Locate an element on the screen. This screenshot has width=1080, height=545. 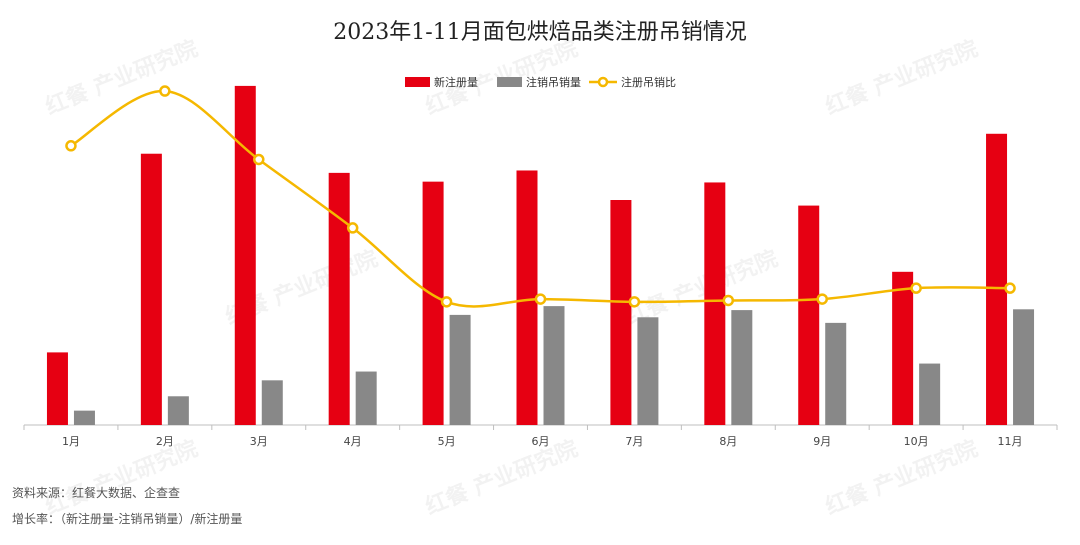
x-tick-label: 9月 is located at coordinates (822, 441).